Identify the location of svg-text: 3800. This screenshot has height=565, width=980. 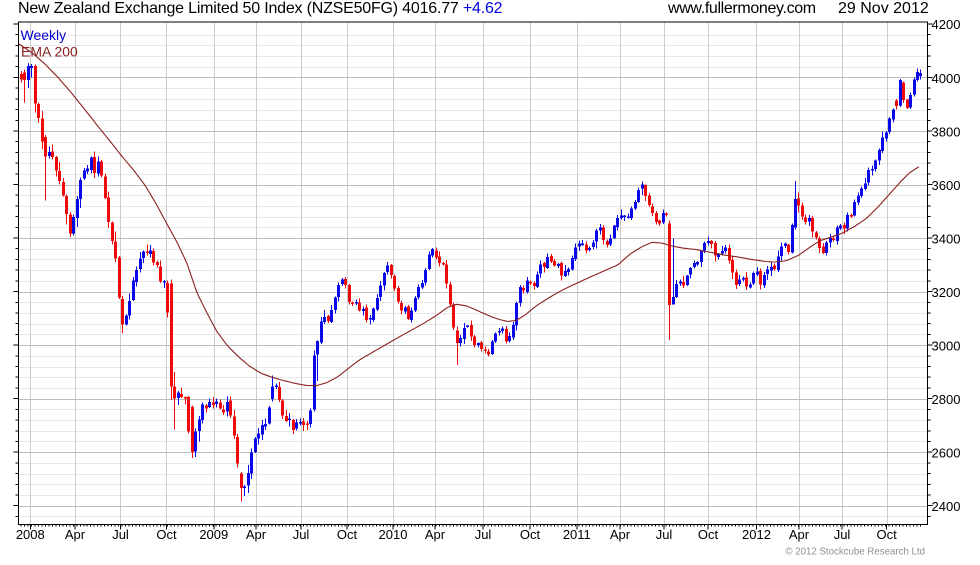
(946, 131).